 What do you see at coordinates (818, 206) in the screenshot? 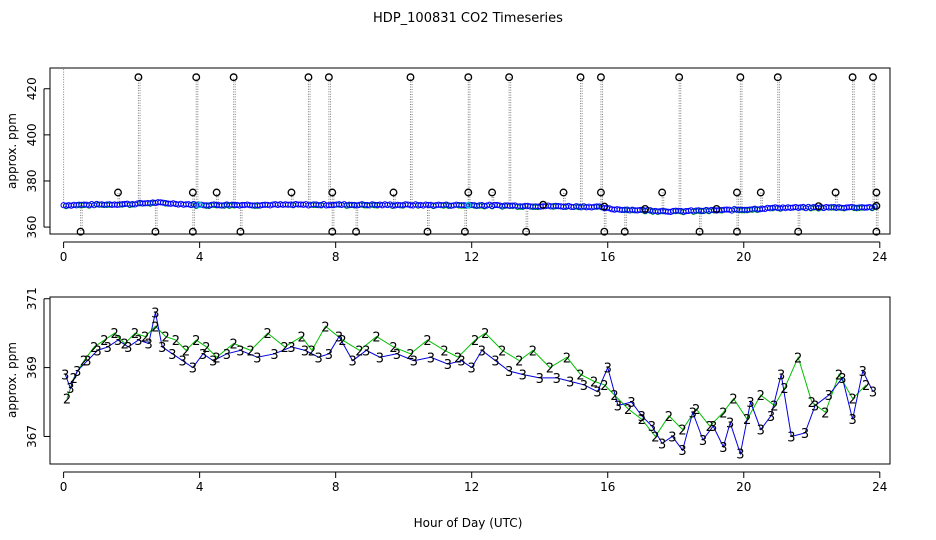
I see `outlier-point-base` at bounding box center [818, 206].